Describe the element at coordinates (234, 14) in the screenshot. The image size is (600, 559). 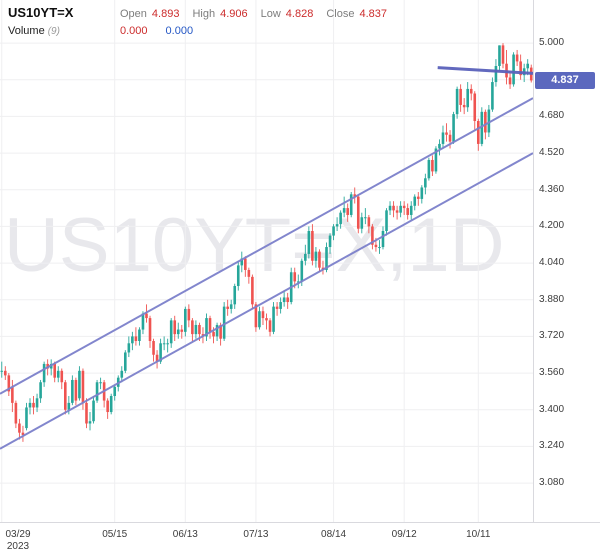
I see `high-value: 4.906` at that location.